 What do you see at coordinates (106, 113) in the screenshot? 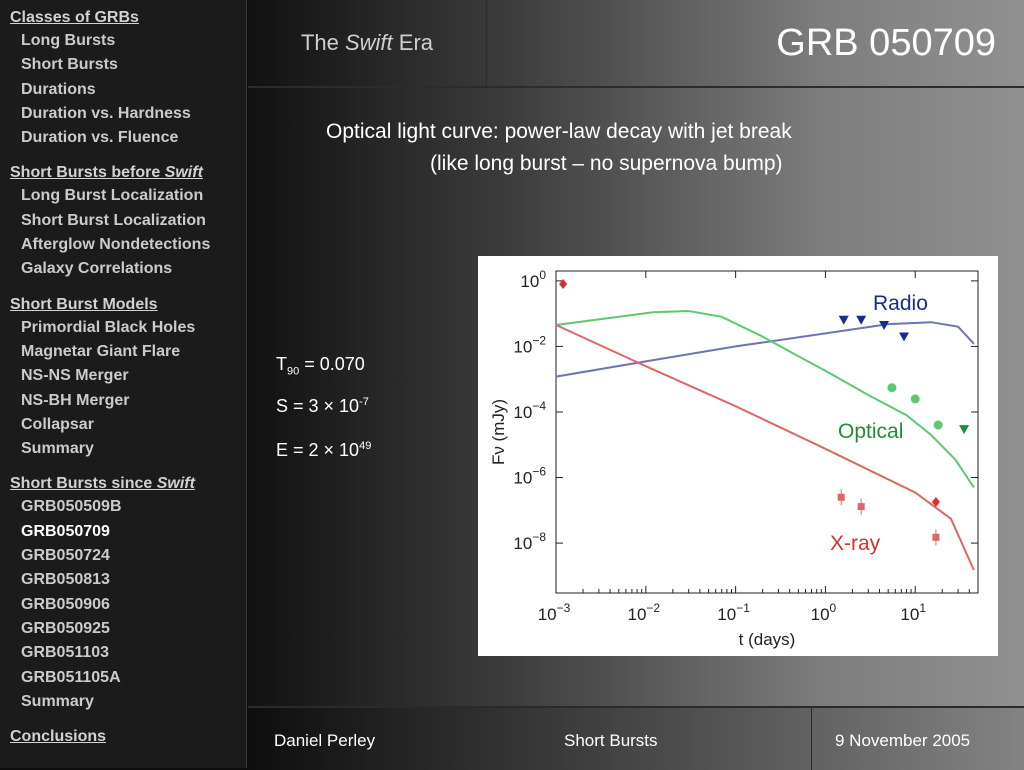
I see `sidebar-item-duration-vs-hardness: Duration vs. Hardness` at bounding box center [106, 113].